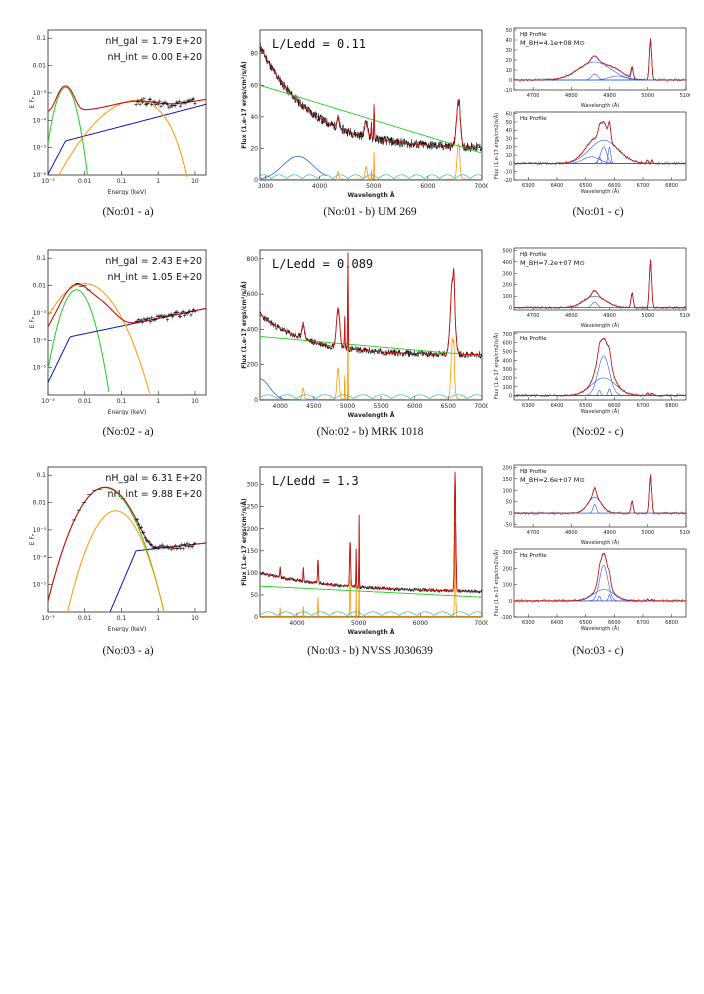 This screenshot has width=704, height=994. I want to click on y-tick-label: 10⁻⁶, so click(40, 175).